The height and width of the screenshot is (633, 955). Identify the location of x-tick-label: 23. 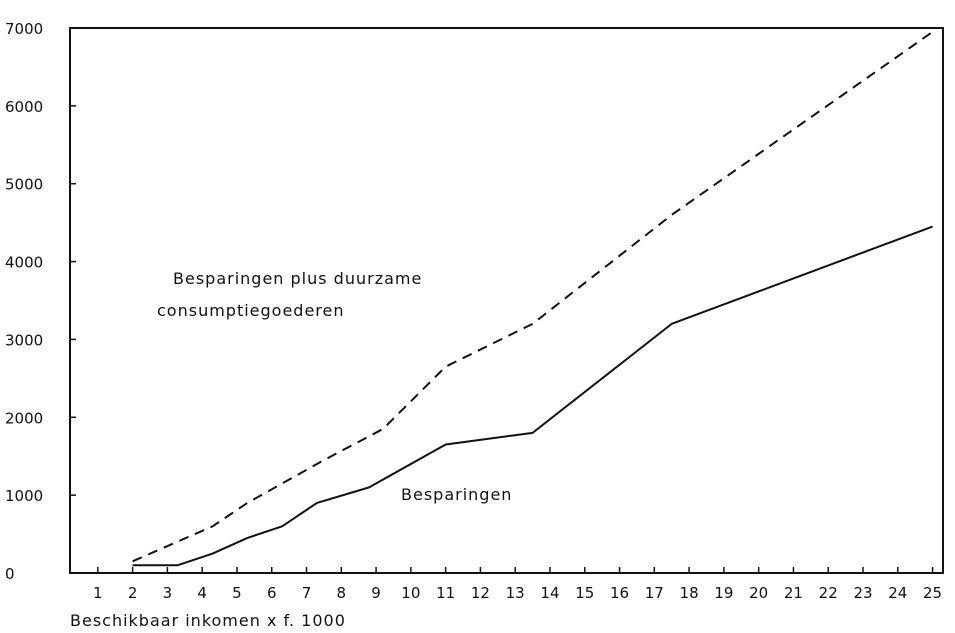
(862, 593).